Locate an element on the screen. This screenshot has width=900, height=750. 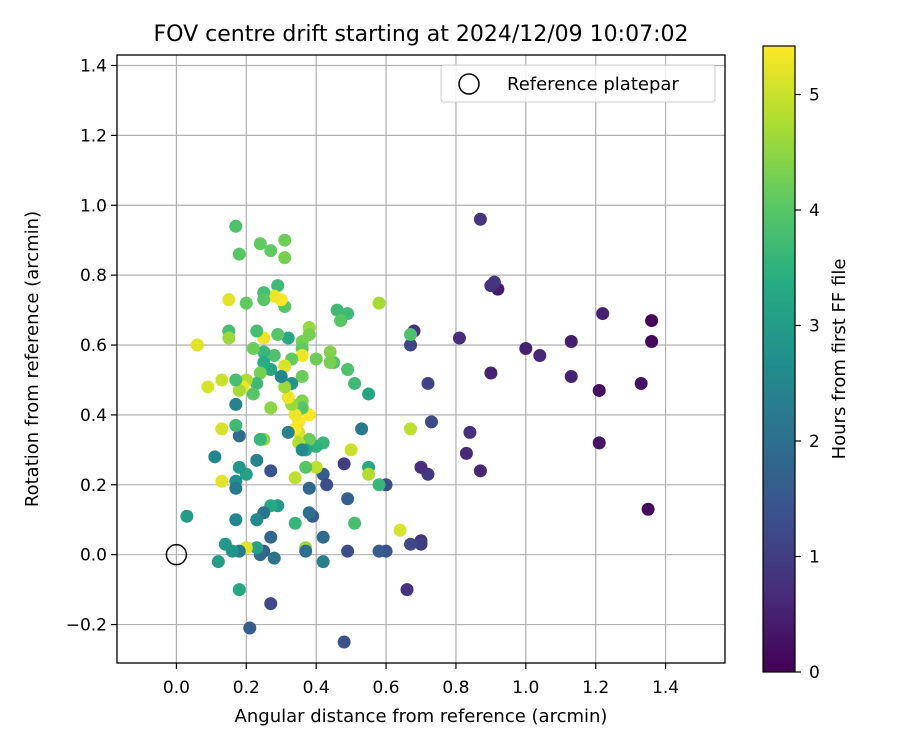
y-tick-label: 0.0 is located at coordinates (93, 556).